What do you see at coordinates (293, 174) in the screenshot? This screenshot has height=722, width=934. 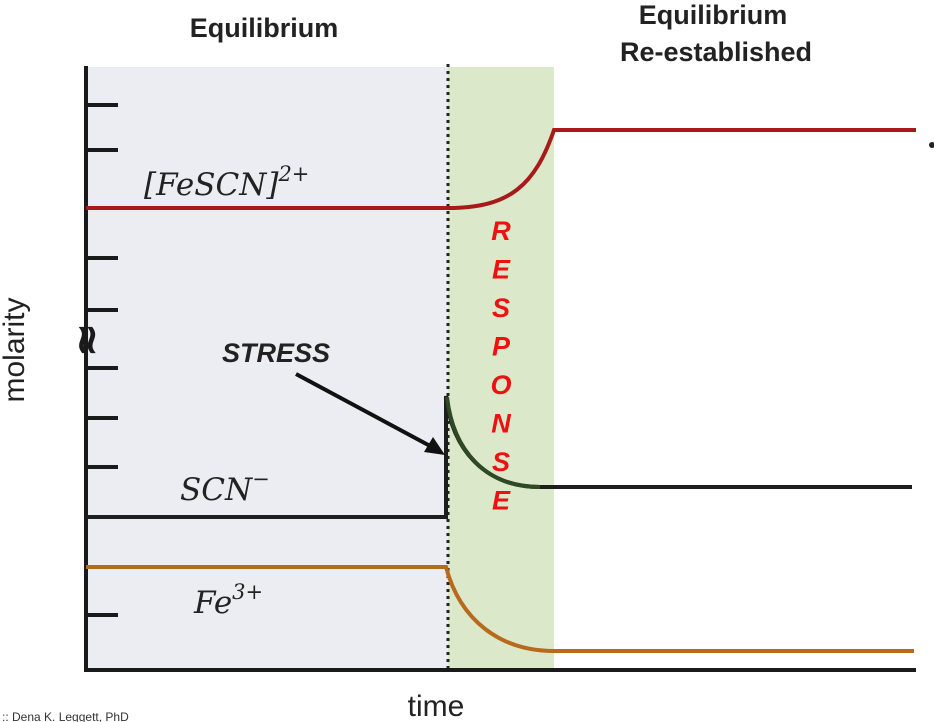 I see `label-fescn-charge: 2+` at bounding box center [293, 174].